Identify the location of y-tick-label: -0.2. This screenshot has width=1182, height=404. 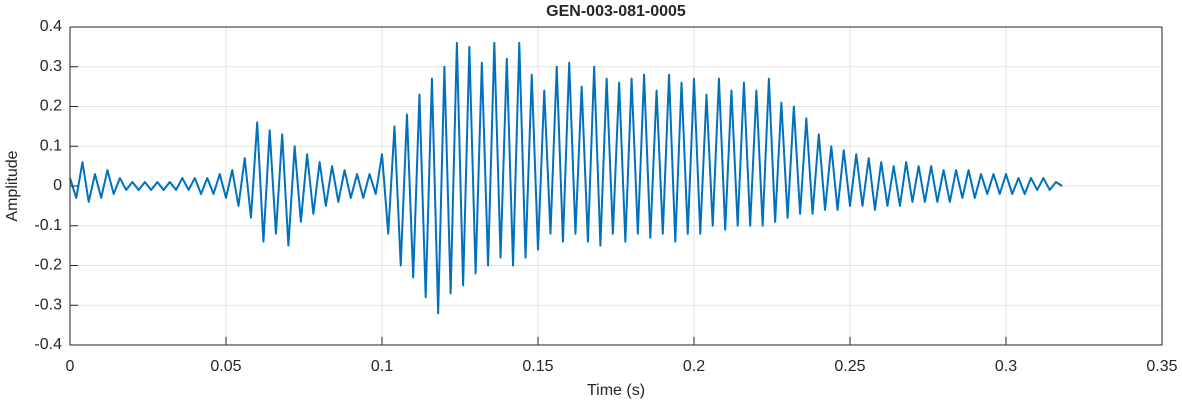
(48, 265).